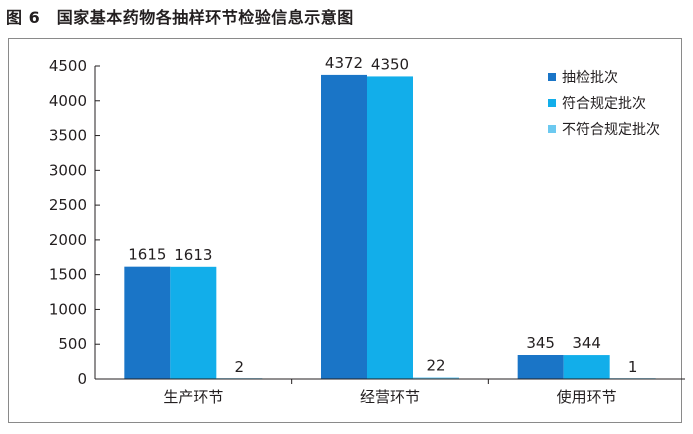 The height and width of the screenshot is (434, 693). Describe the element at coordinates (68, 275) in the screenshot. I see `y-tick-label: 1500` at that location.